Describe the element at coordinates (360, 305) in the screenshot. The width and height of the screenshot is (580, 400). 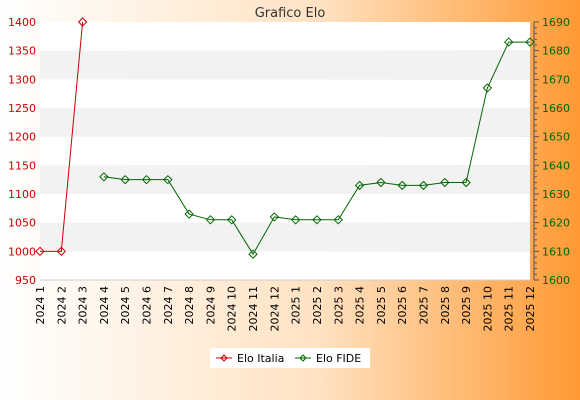
I see `x-tick-label: 2025 4` at that location.